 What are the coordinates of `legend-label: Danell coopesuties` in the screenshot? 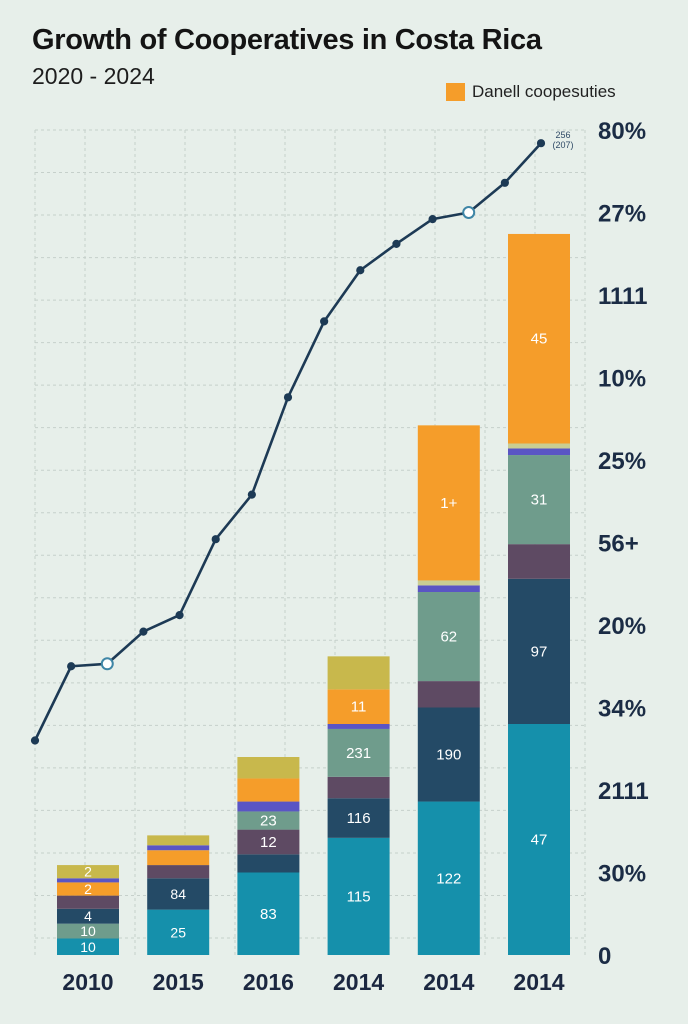 It's located at (544, 91).